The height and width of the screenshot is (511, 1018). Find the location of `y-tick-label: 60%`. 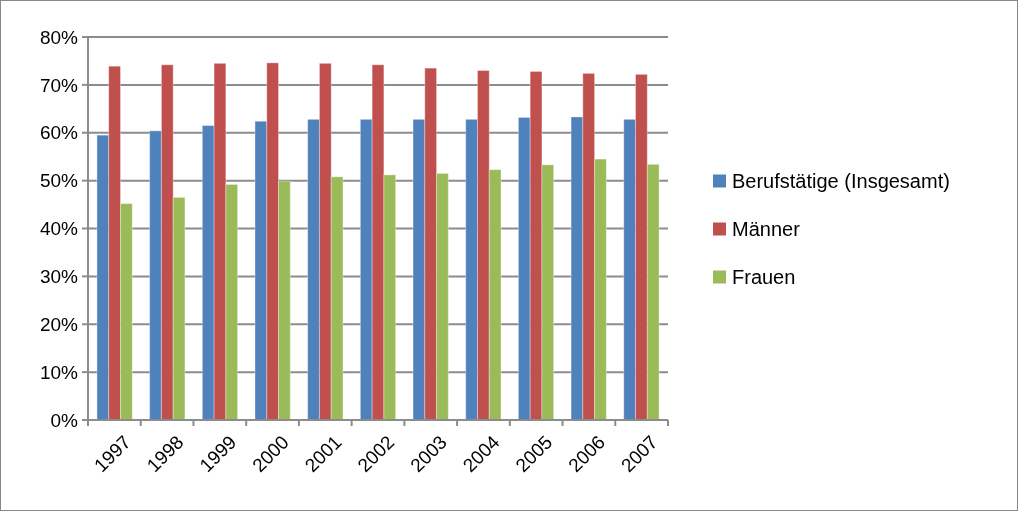

y-tick-label: 60% is located at coordinates (59, 133).